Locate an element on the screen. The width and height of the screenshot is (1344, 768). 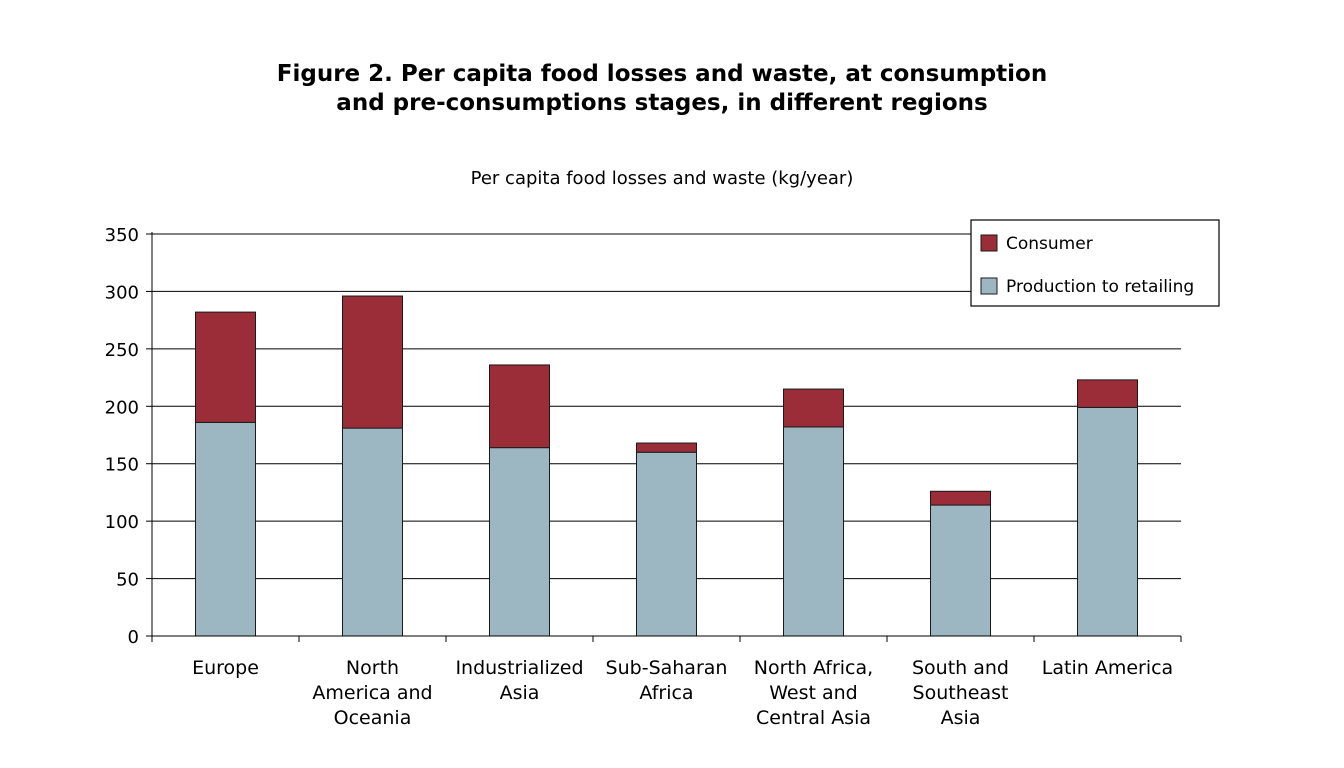
x-tick-label: Sub-Saharan Africa is located at coordinates (667, 680).